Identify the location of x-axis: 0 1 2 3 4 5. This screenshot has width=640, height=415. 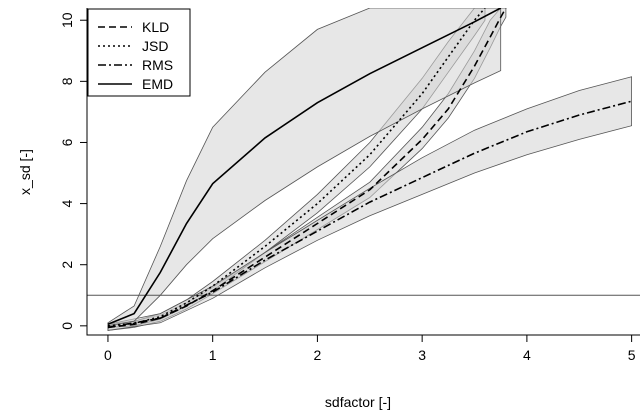
(370, 349).